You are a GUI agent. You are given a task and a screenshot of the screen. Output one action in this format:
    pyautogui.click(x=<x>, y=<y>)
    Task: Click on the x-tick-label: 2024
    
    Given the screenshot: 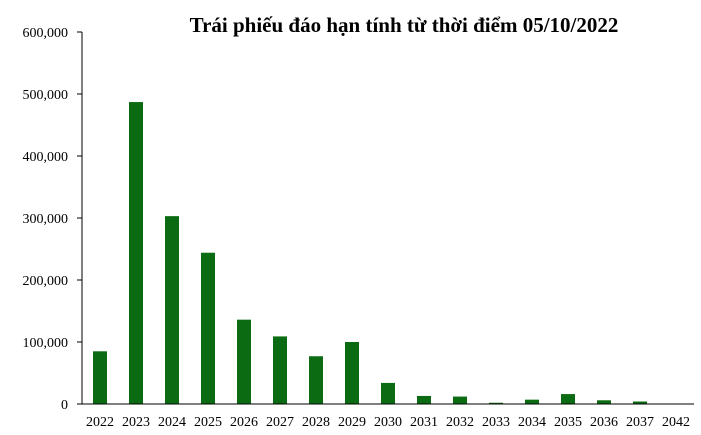 What is the action you would take?
    pyautogui.click(x=172, y=422)
    